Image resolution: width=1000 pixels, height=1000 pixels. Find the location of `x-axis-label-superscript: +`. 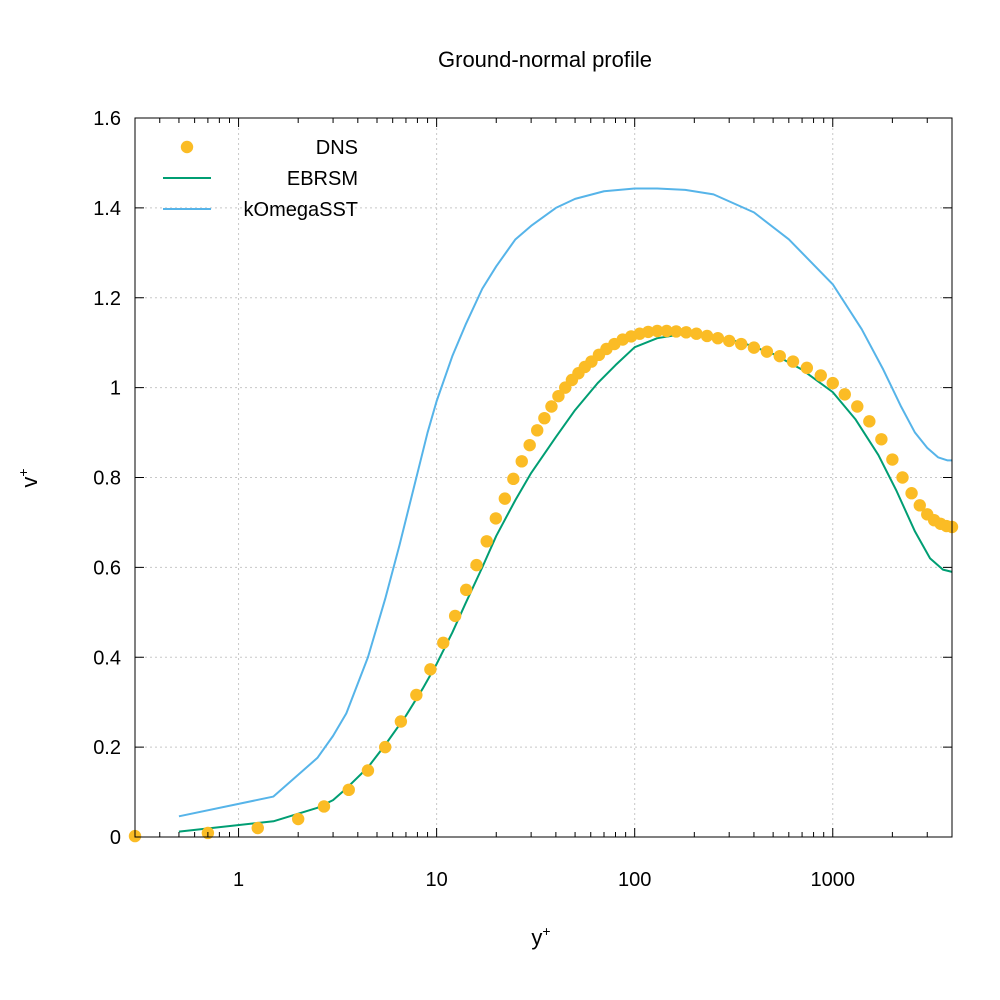

x-axis-label-superscript: + is located at coordinates (546, 931).